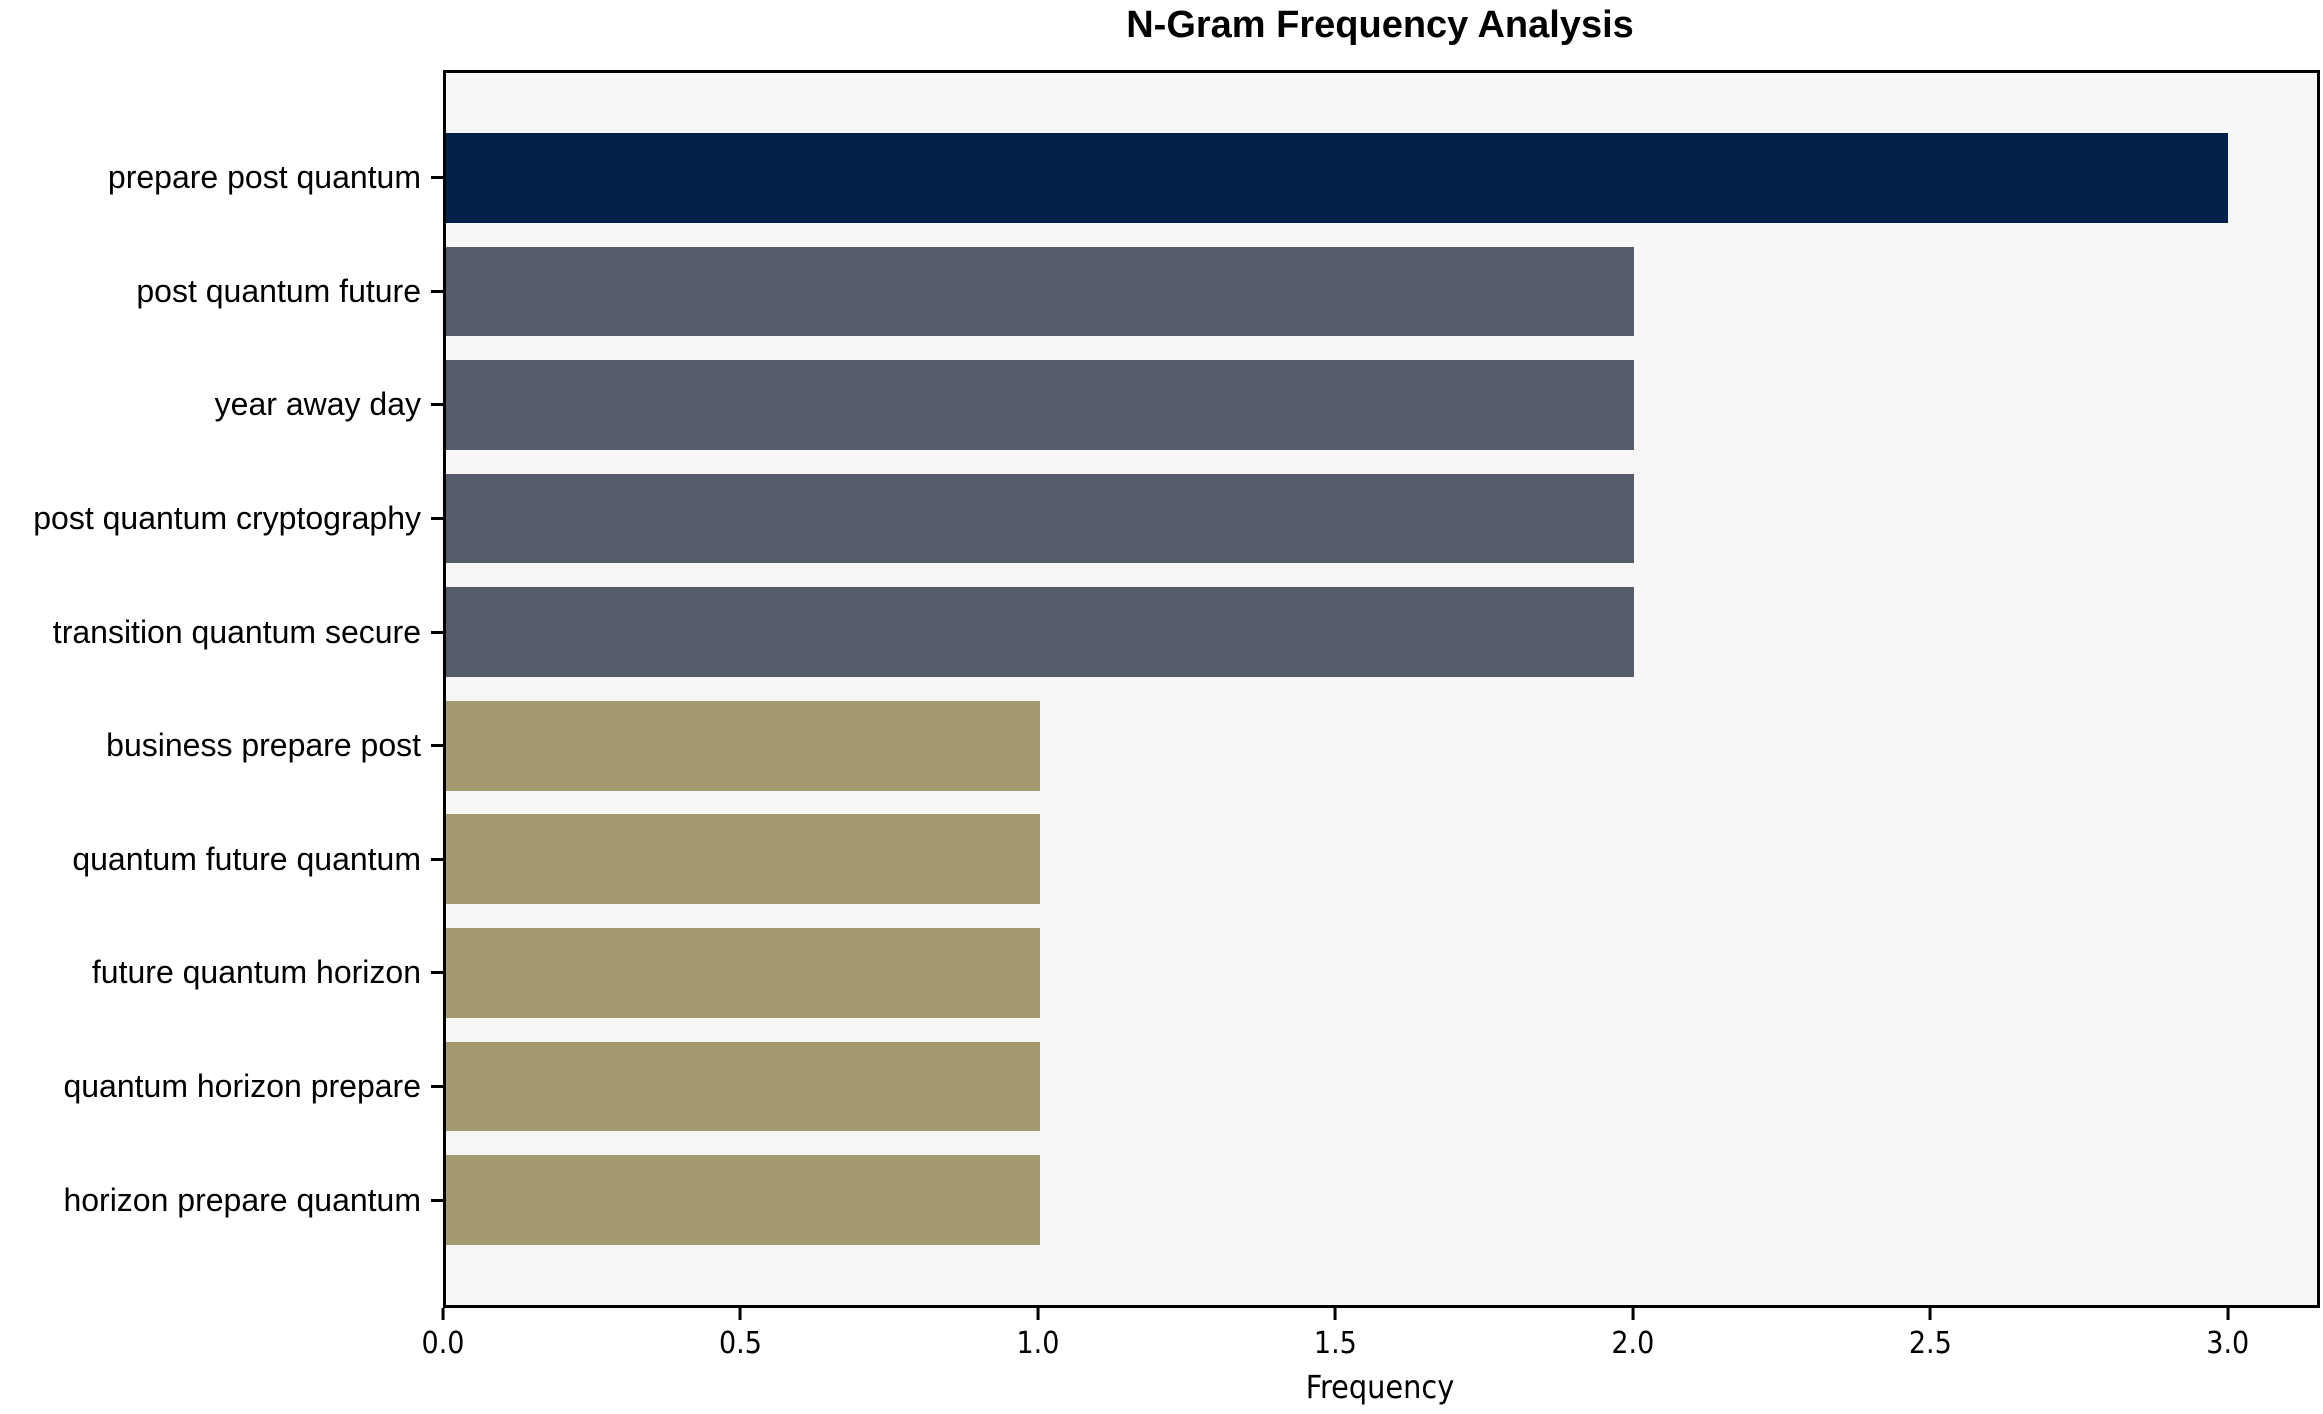  What do you see at coordinates (227, 518) in the screenshot?
I see `y-tick-label: post quantum cryptography` at bounding box center [227, 518].